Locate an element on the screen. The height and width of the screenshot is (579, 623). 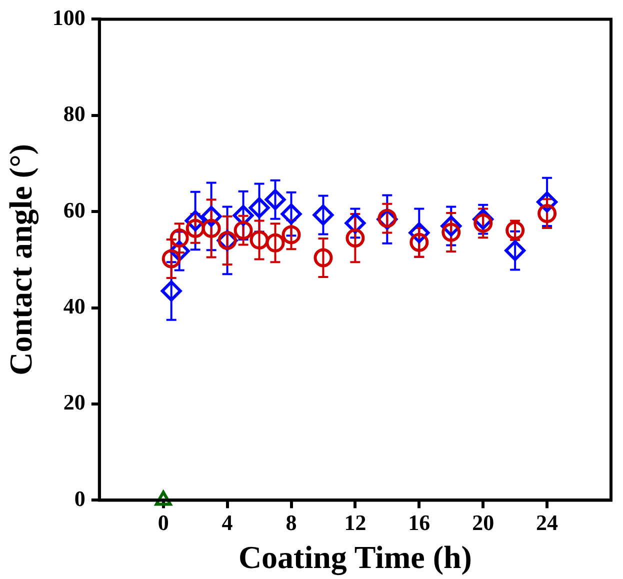
x-tick-label: 4 is located at coordinates (227, 523).